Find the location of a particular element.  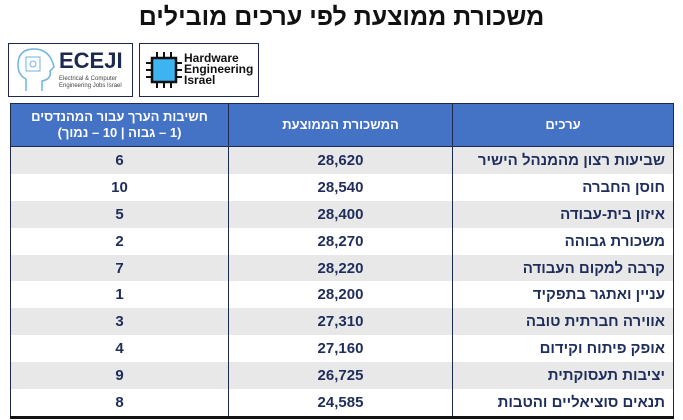

value-cell: שביעות רצון מהמנהל הישיר is located at coordinates (563, 160).